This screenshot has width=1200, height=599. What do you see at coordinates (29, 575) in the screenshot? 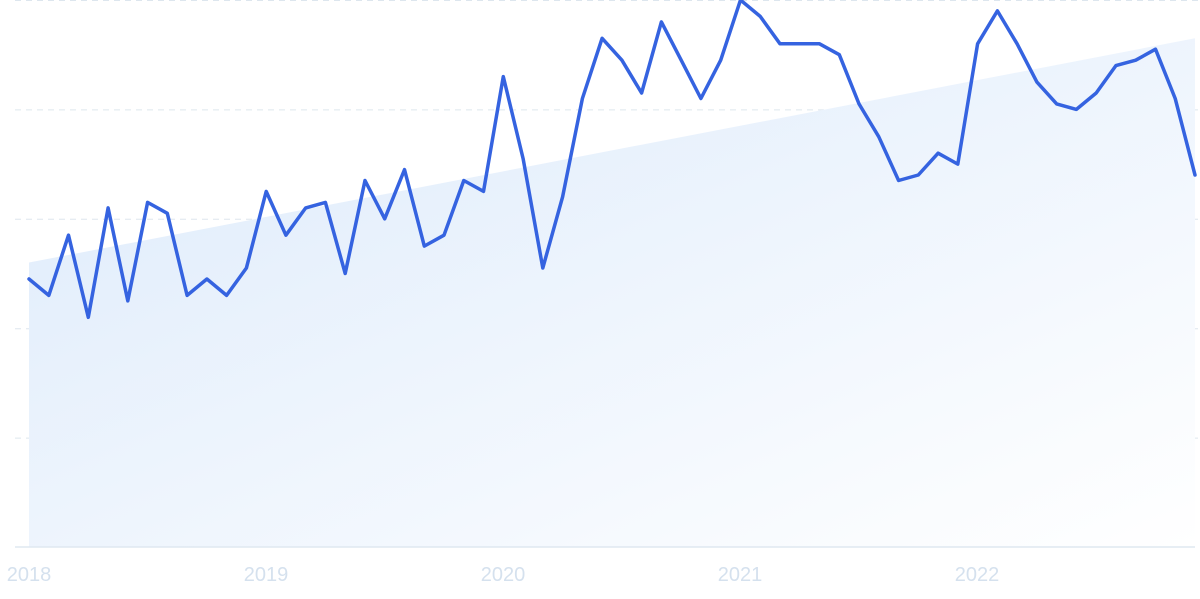
I see `x-tick-label-2018: 2018` at bounding box center [29, 575].